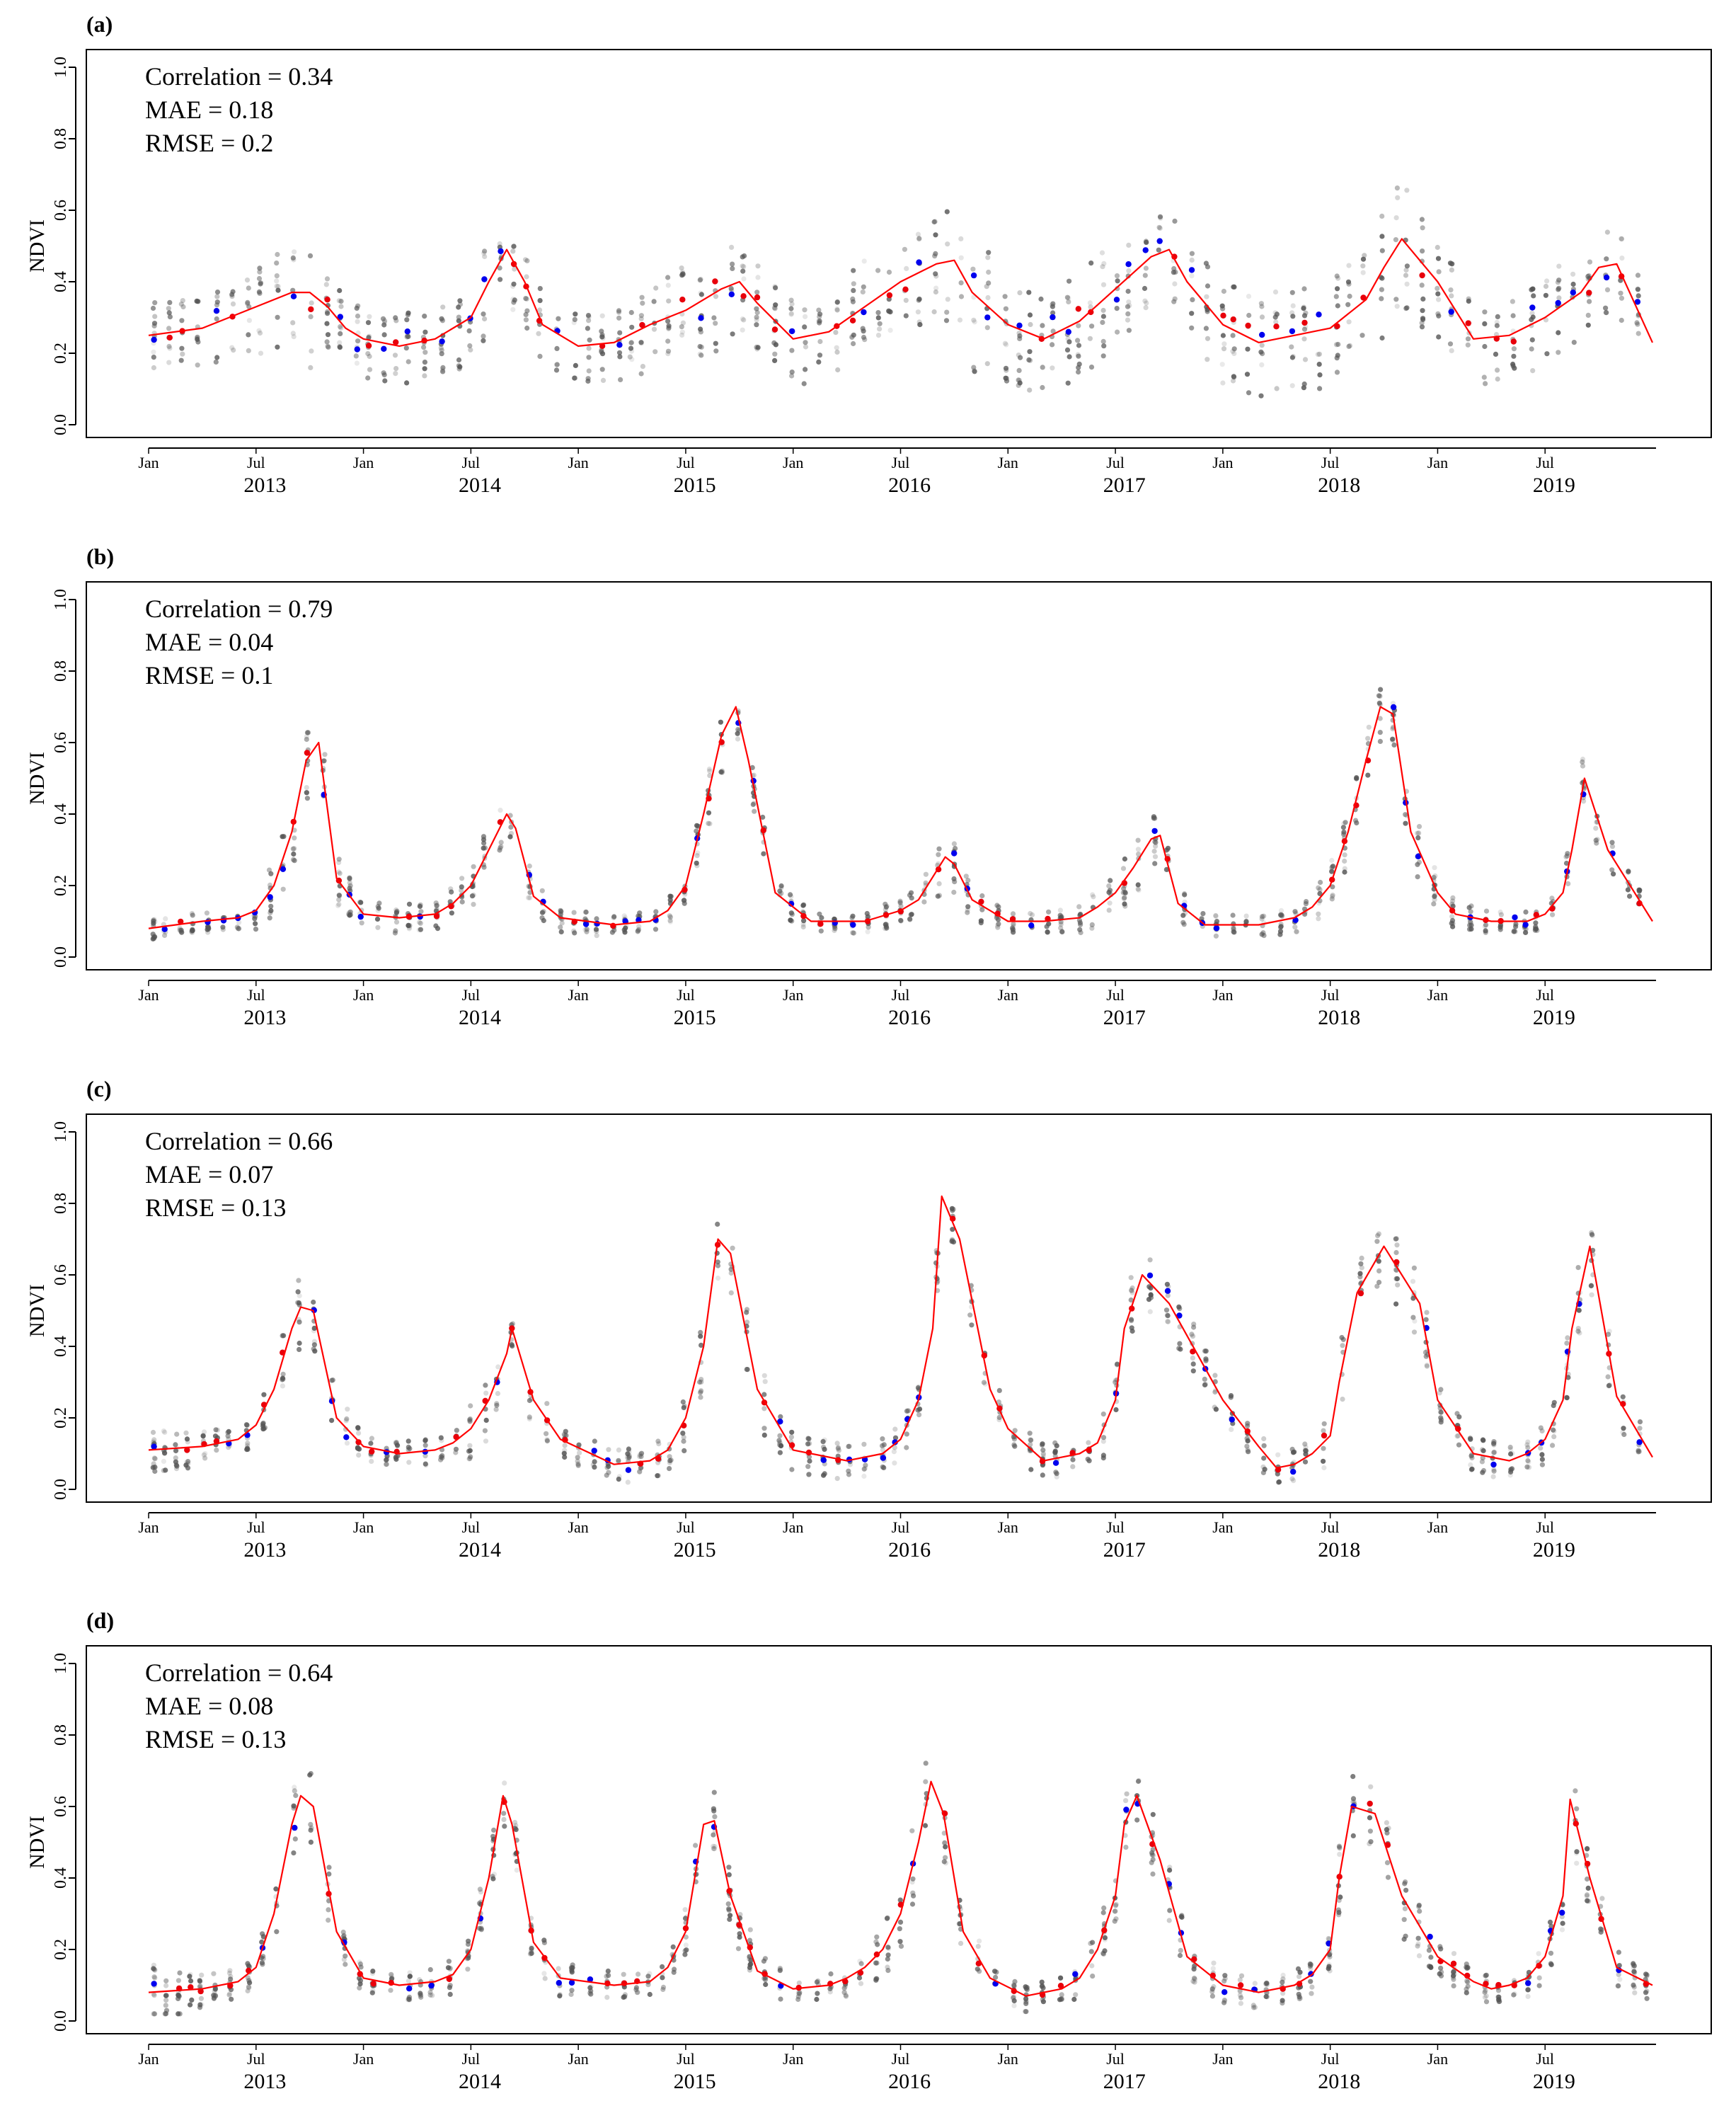 Image resolution: width=1736 pixels, height=2113 pixels. What do you see at coordinates (1554, 486) in the screenshot?
I see `x-year-label: 2019` at bounding box center [1554, 486].